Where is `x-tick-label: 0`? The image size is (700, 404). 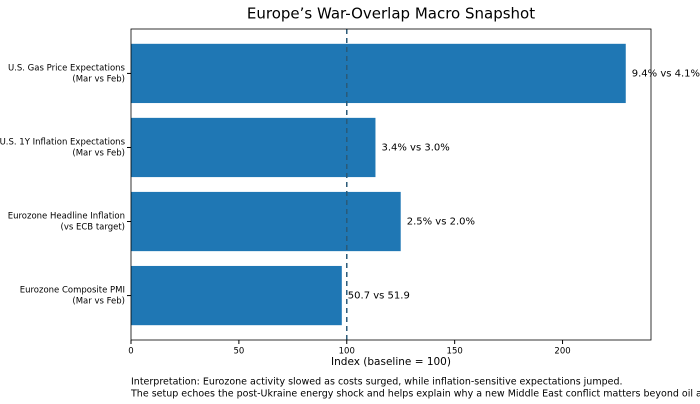 x-tick-label: 0 is located at coordinates (130, 352).